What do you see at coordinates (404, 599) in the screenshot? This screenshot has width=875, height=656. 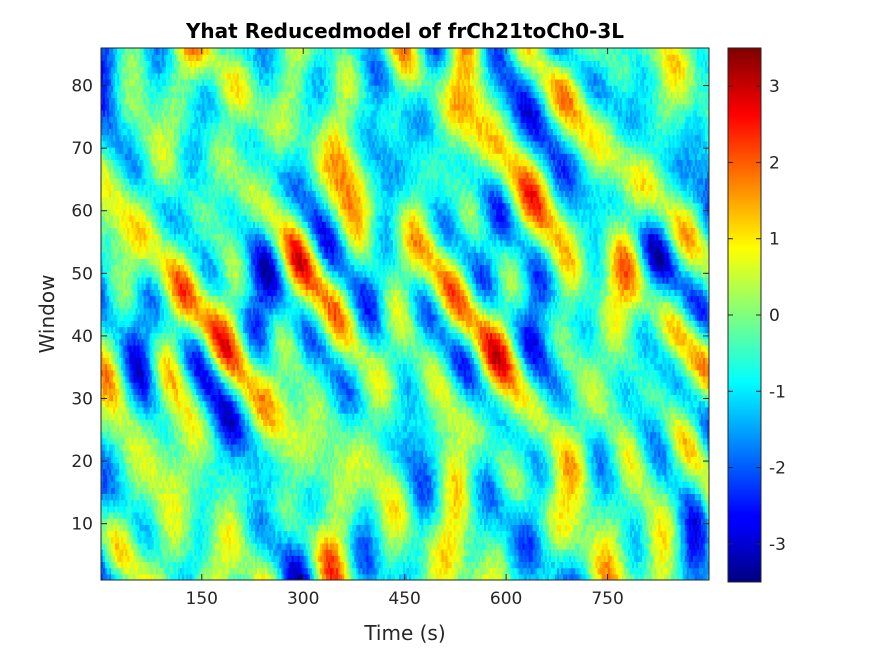 I see `x-tick-label: 450` at bounding box center [404, 599].